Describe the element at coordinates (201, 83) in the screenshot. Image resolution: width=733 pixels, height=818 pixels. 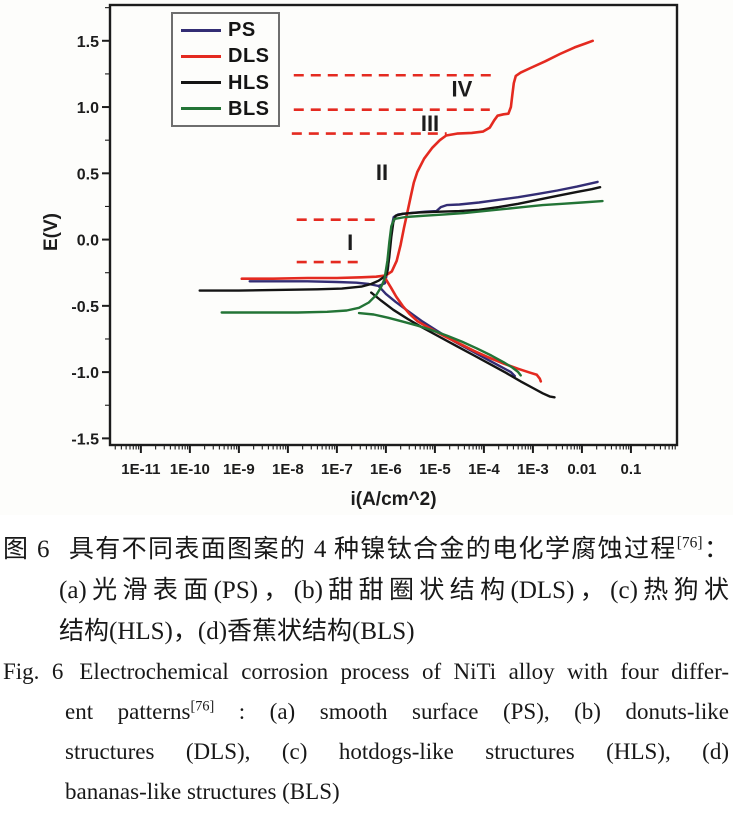
I see `hls-line-swatch-icon` at that location.